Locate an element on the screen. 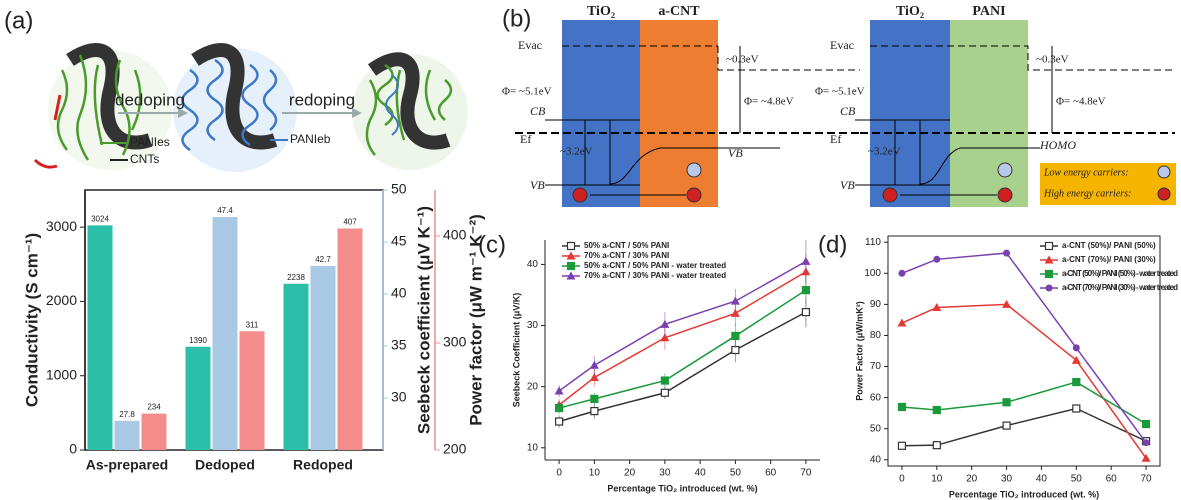  tick-label: 400 is located at coordinates (455, 235).